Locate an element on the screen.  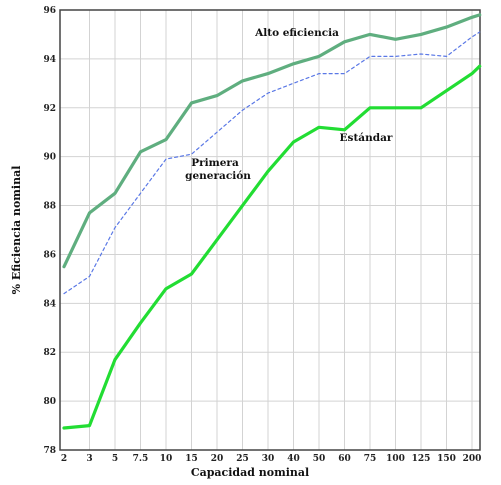
y-tick-label: 96 is located at coordinates (49, 11).